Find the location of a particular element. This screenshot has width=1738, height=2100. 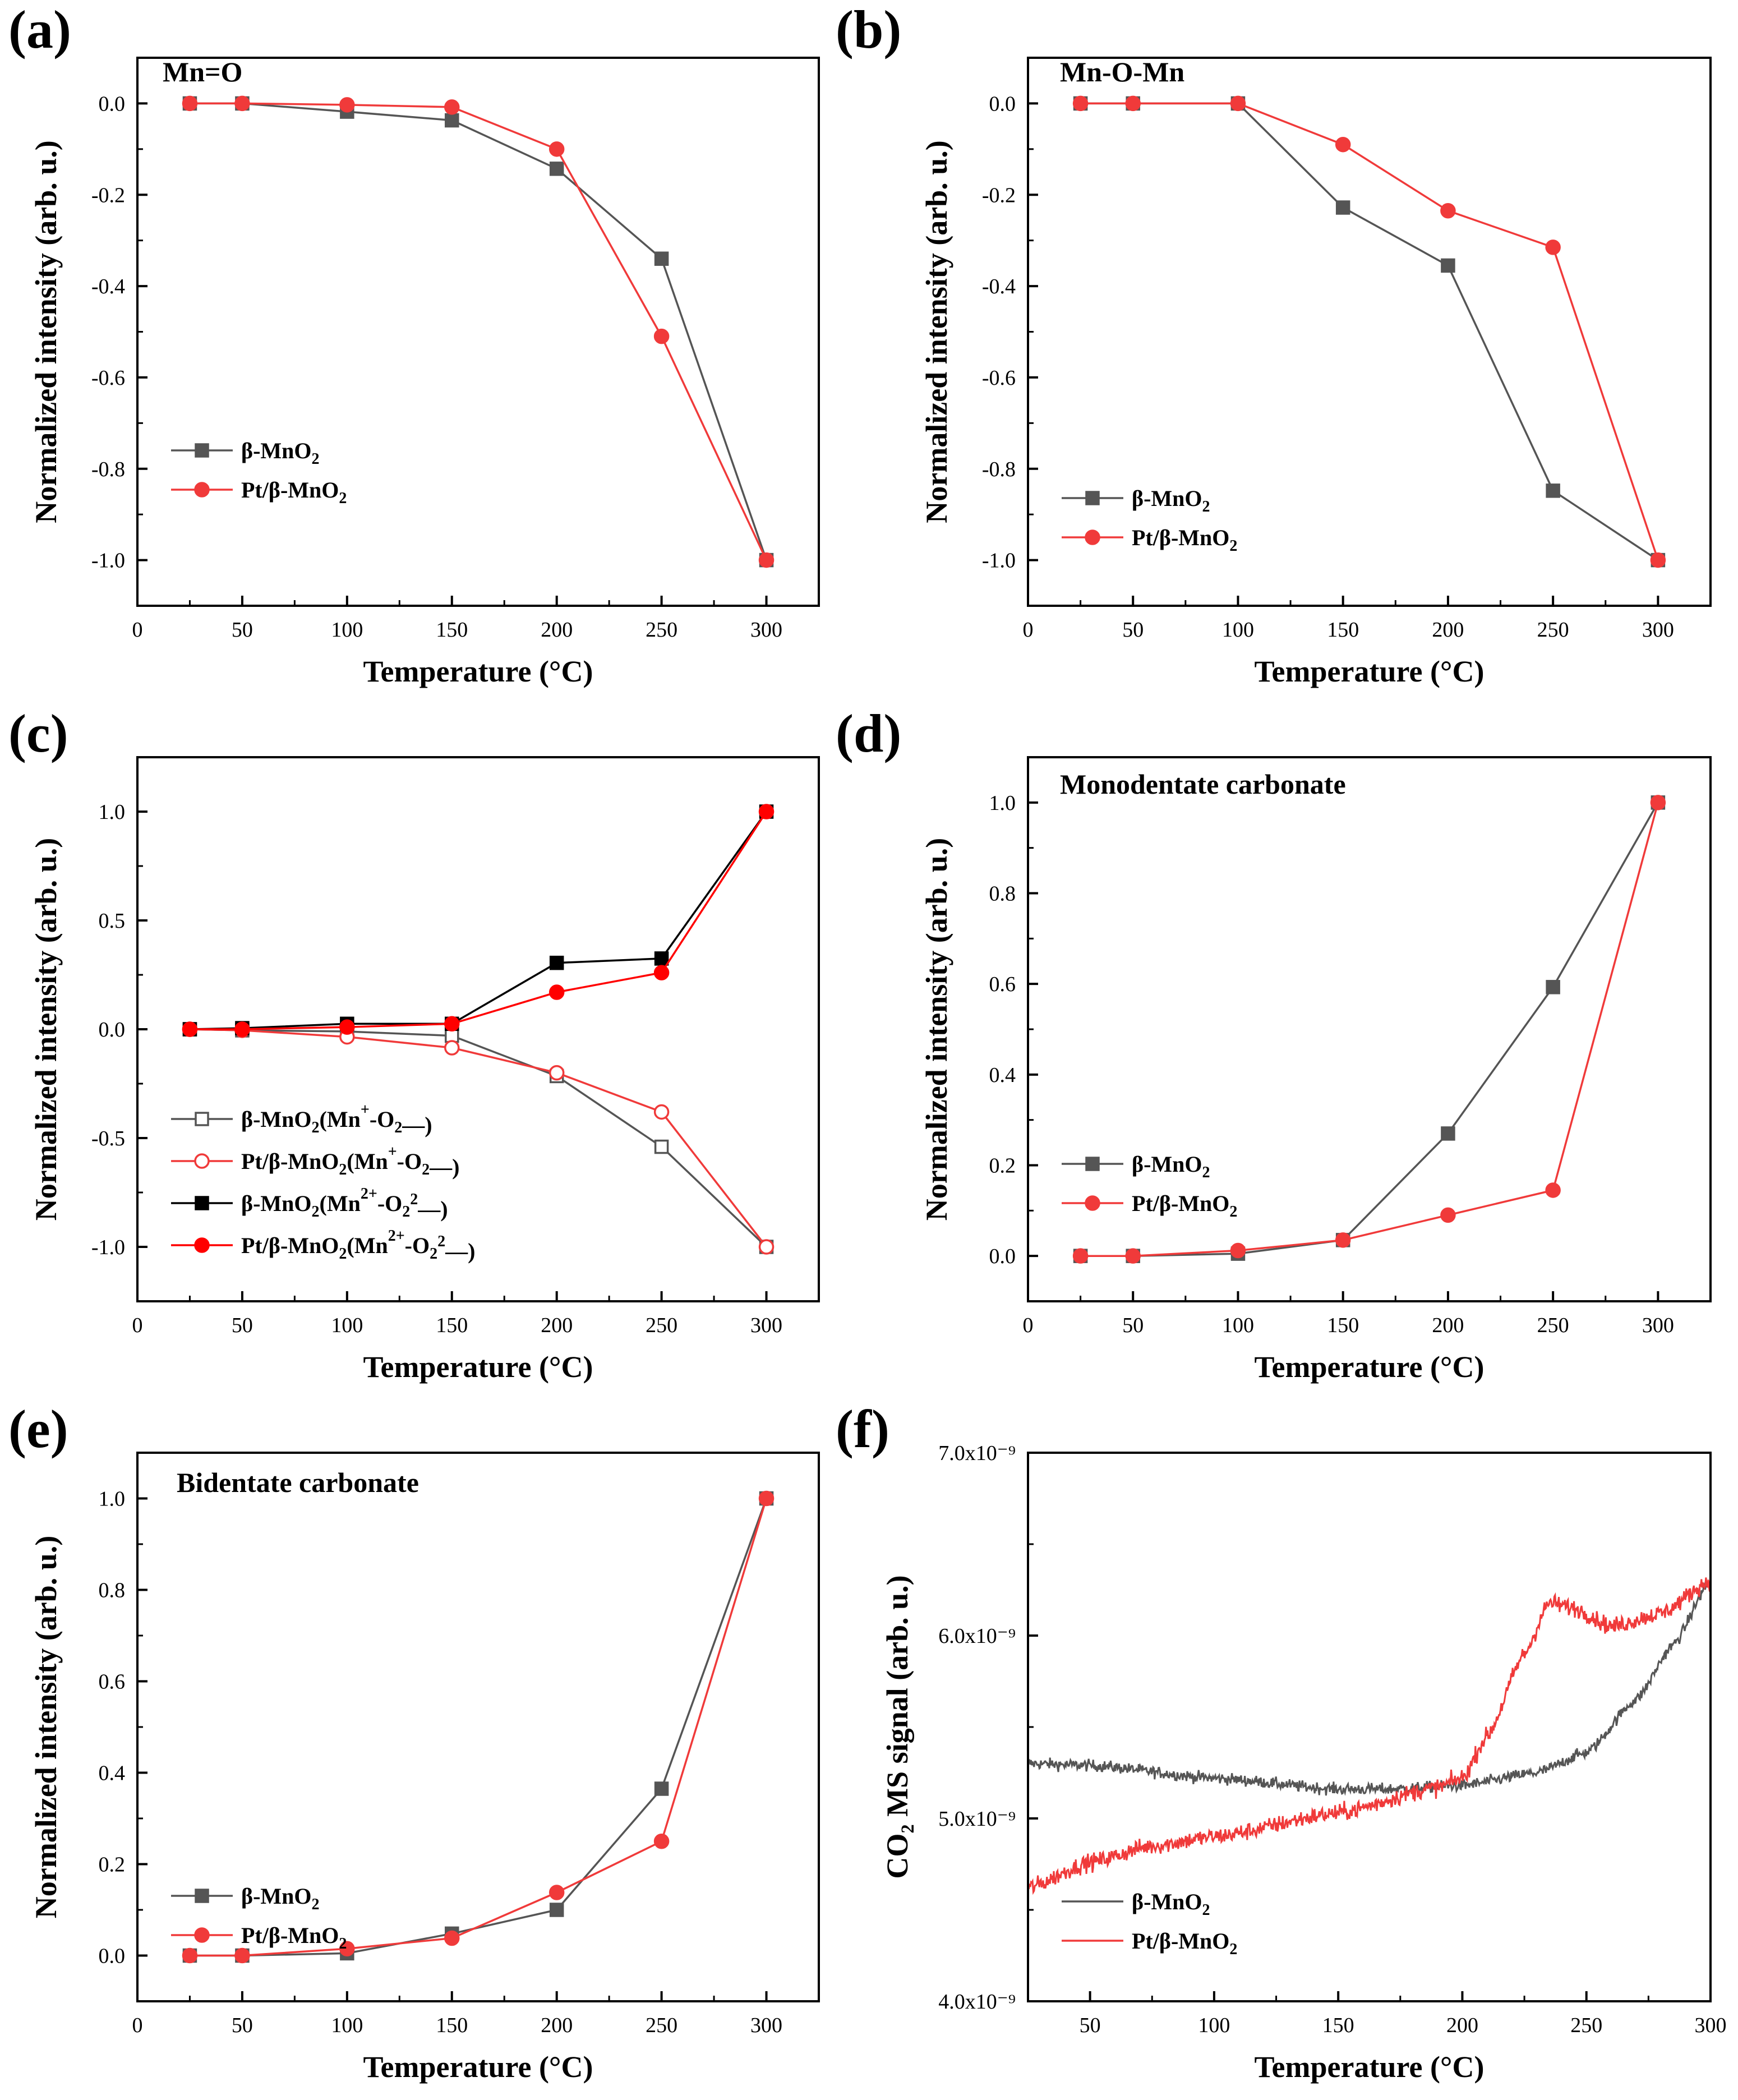

panel-annotation: Bidentate carbonate is located at coordinates (298, 1482).